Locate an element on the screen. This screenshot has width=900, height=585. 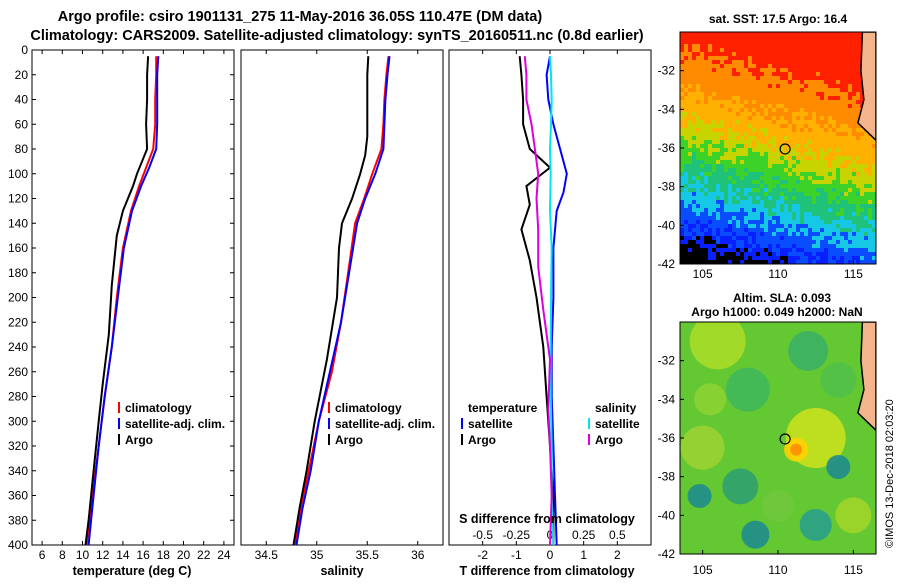
s-diff-axis-label: S difference from climatology is located at coordinates (547, 519).